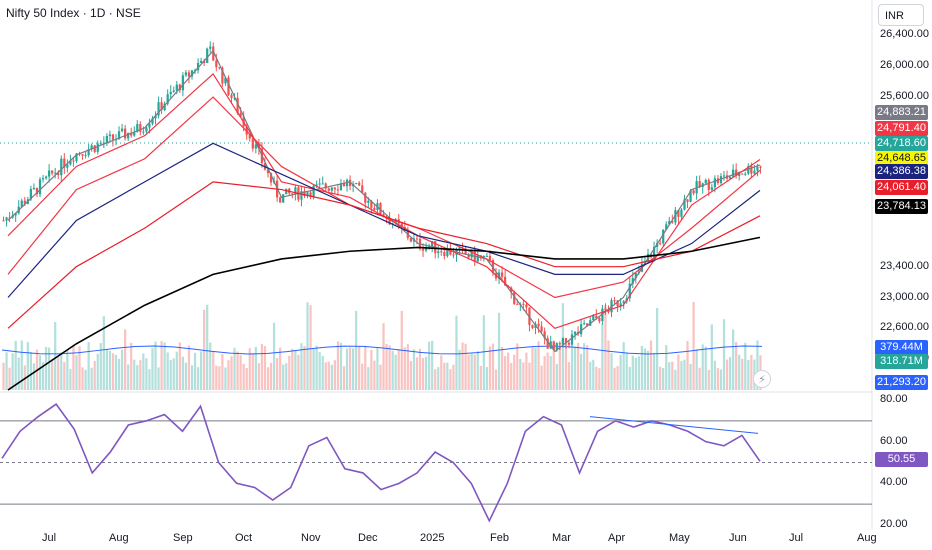 The height and width of the screenshot is (550, 932). What do you see at coordinates (244, 538) in the screenshot?
I see `time-tick-label: Oct` at bounding box center [244, 538].